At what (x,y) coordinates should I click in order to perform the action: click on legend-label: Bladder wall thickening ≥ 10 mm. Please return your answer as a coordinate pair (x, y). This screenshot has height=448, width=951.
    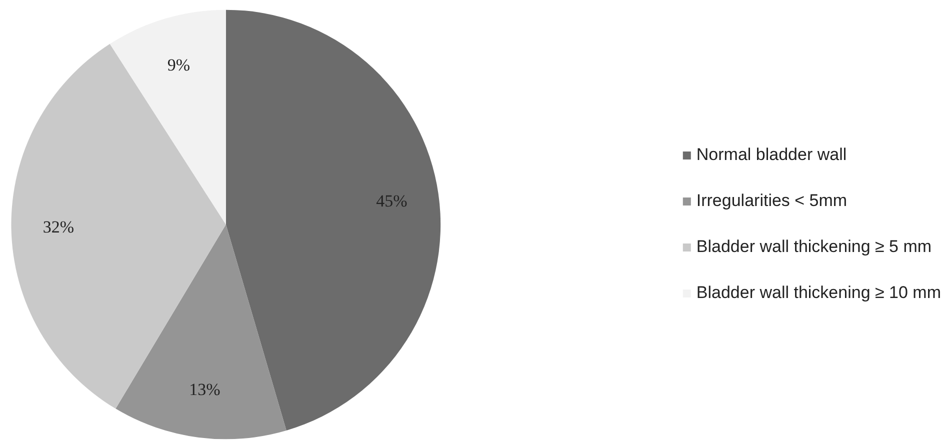
    Looking at the image, I should click on (818, 293).